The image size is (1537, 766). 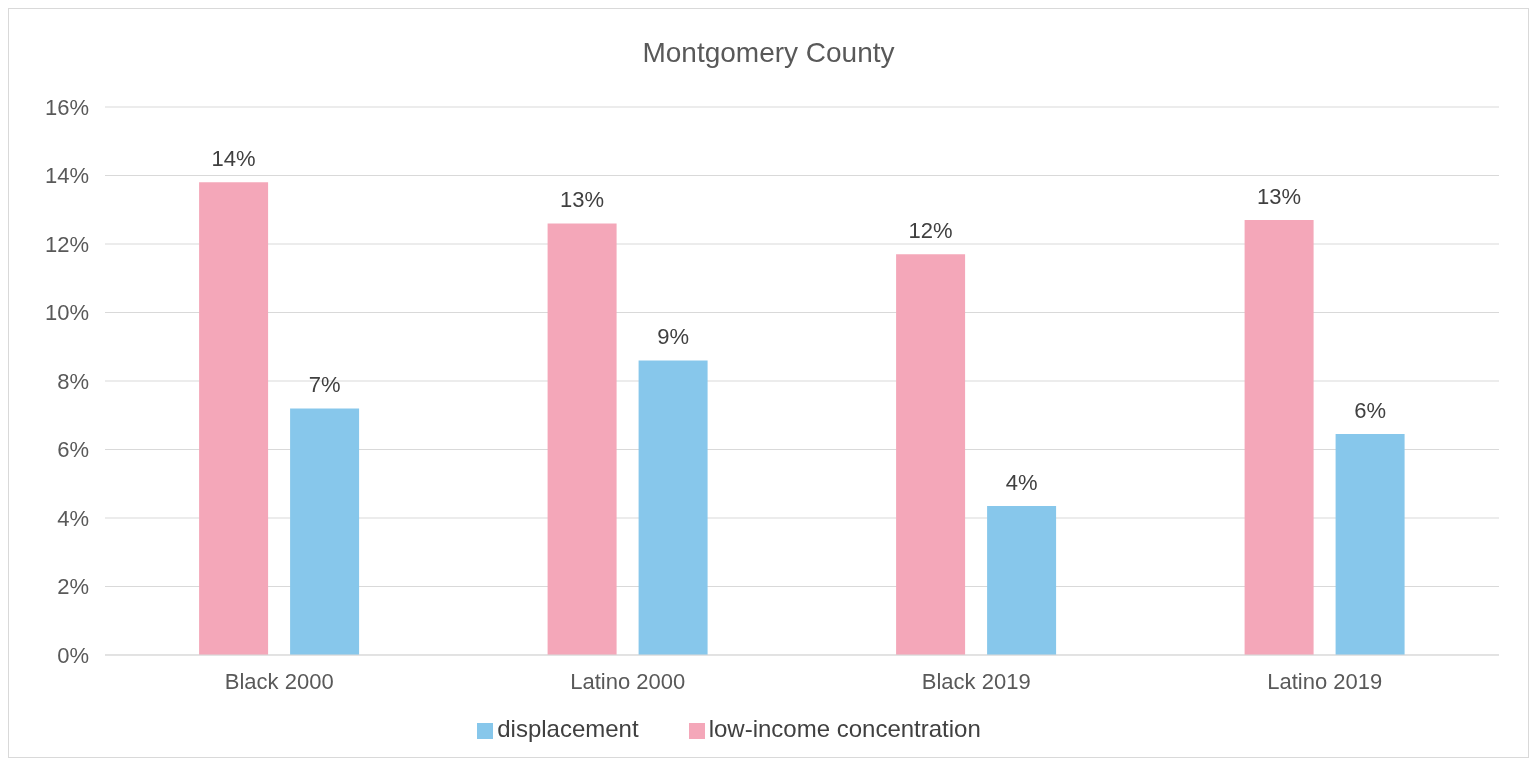 What do you see at coordinates (66, 107) in the screenshot?
I see `y-tick-label: 16%` at bounding box center [66, 107].